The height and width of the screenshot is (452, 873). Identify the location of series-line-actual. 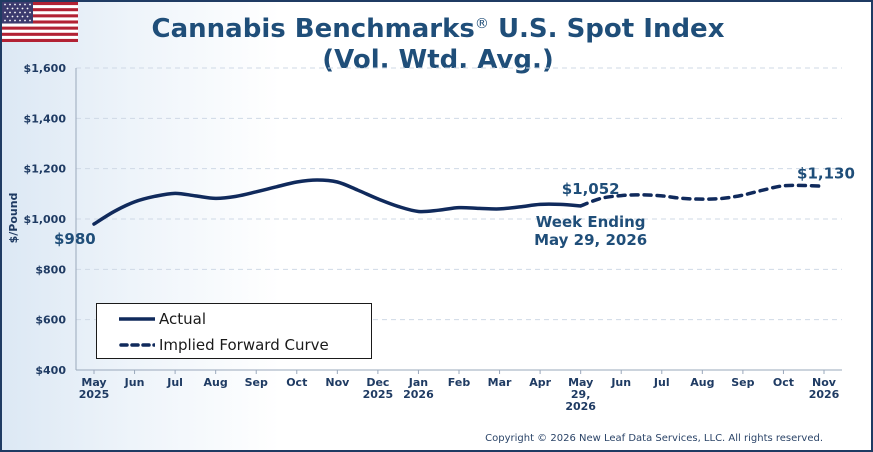
(337, 202).